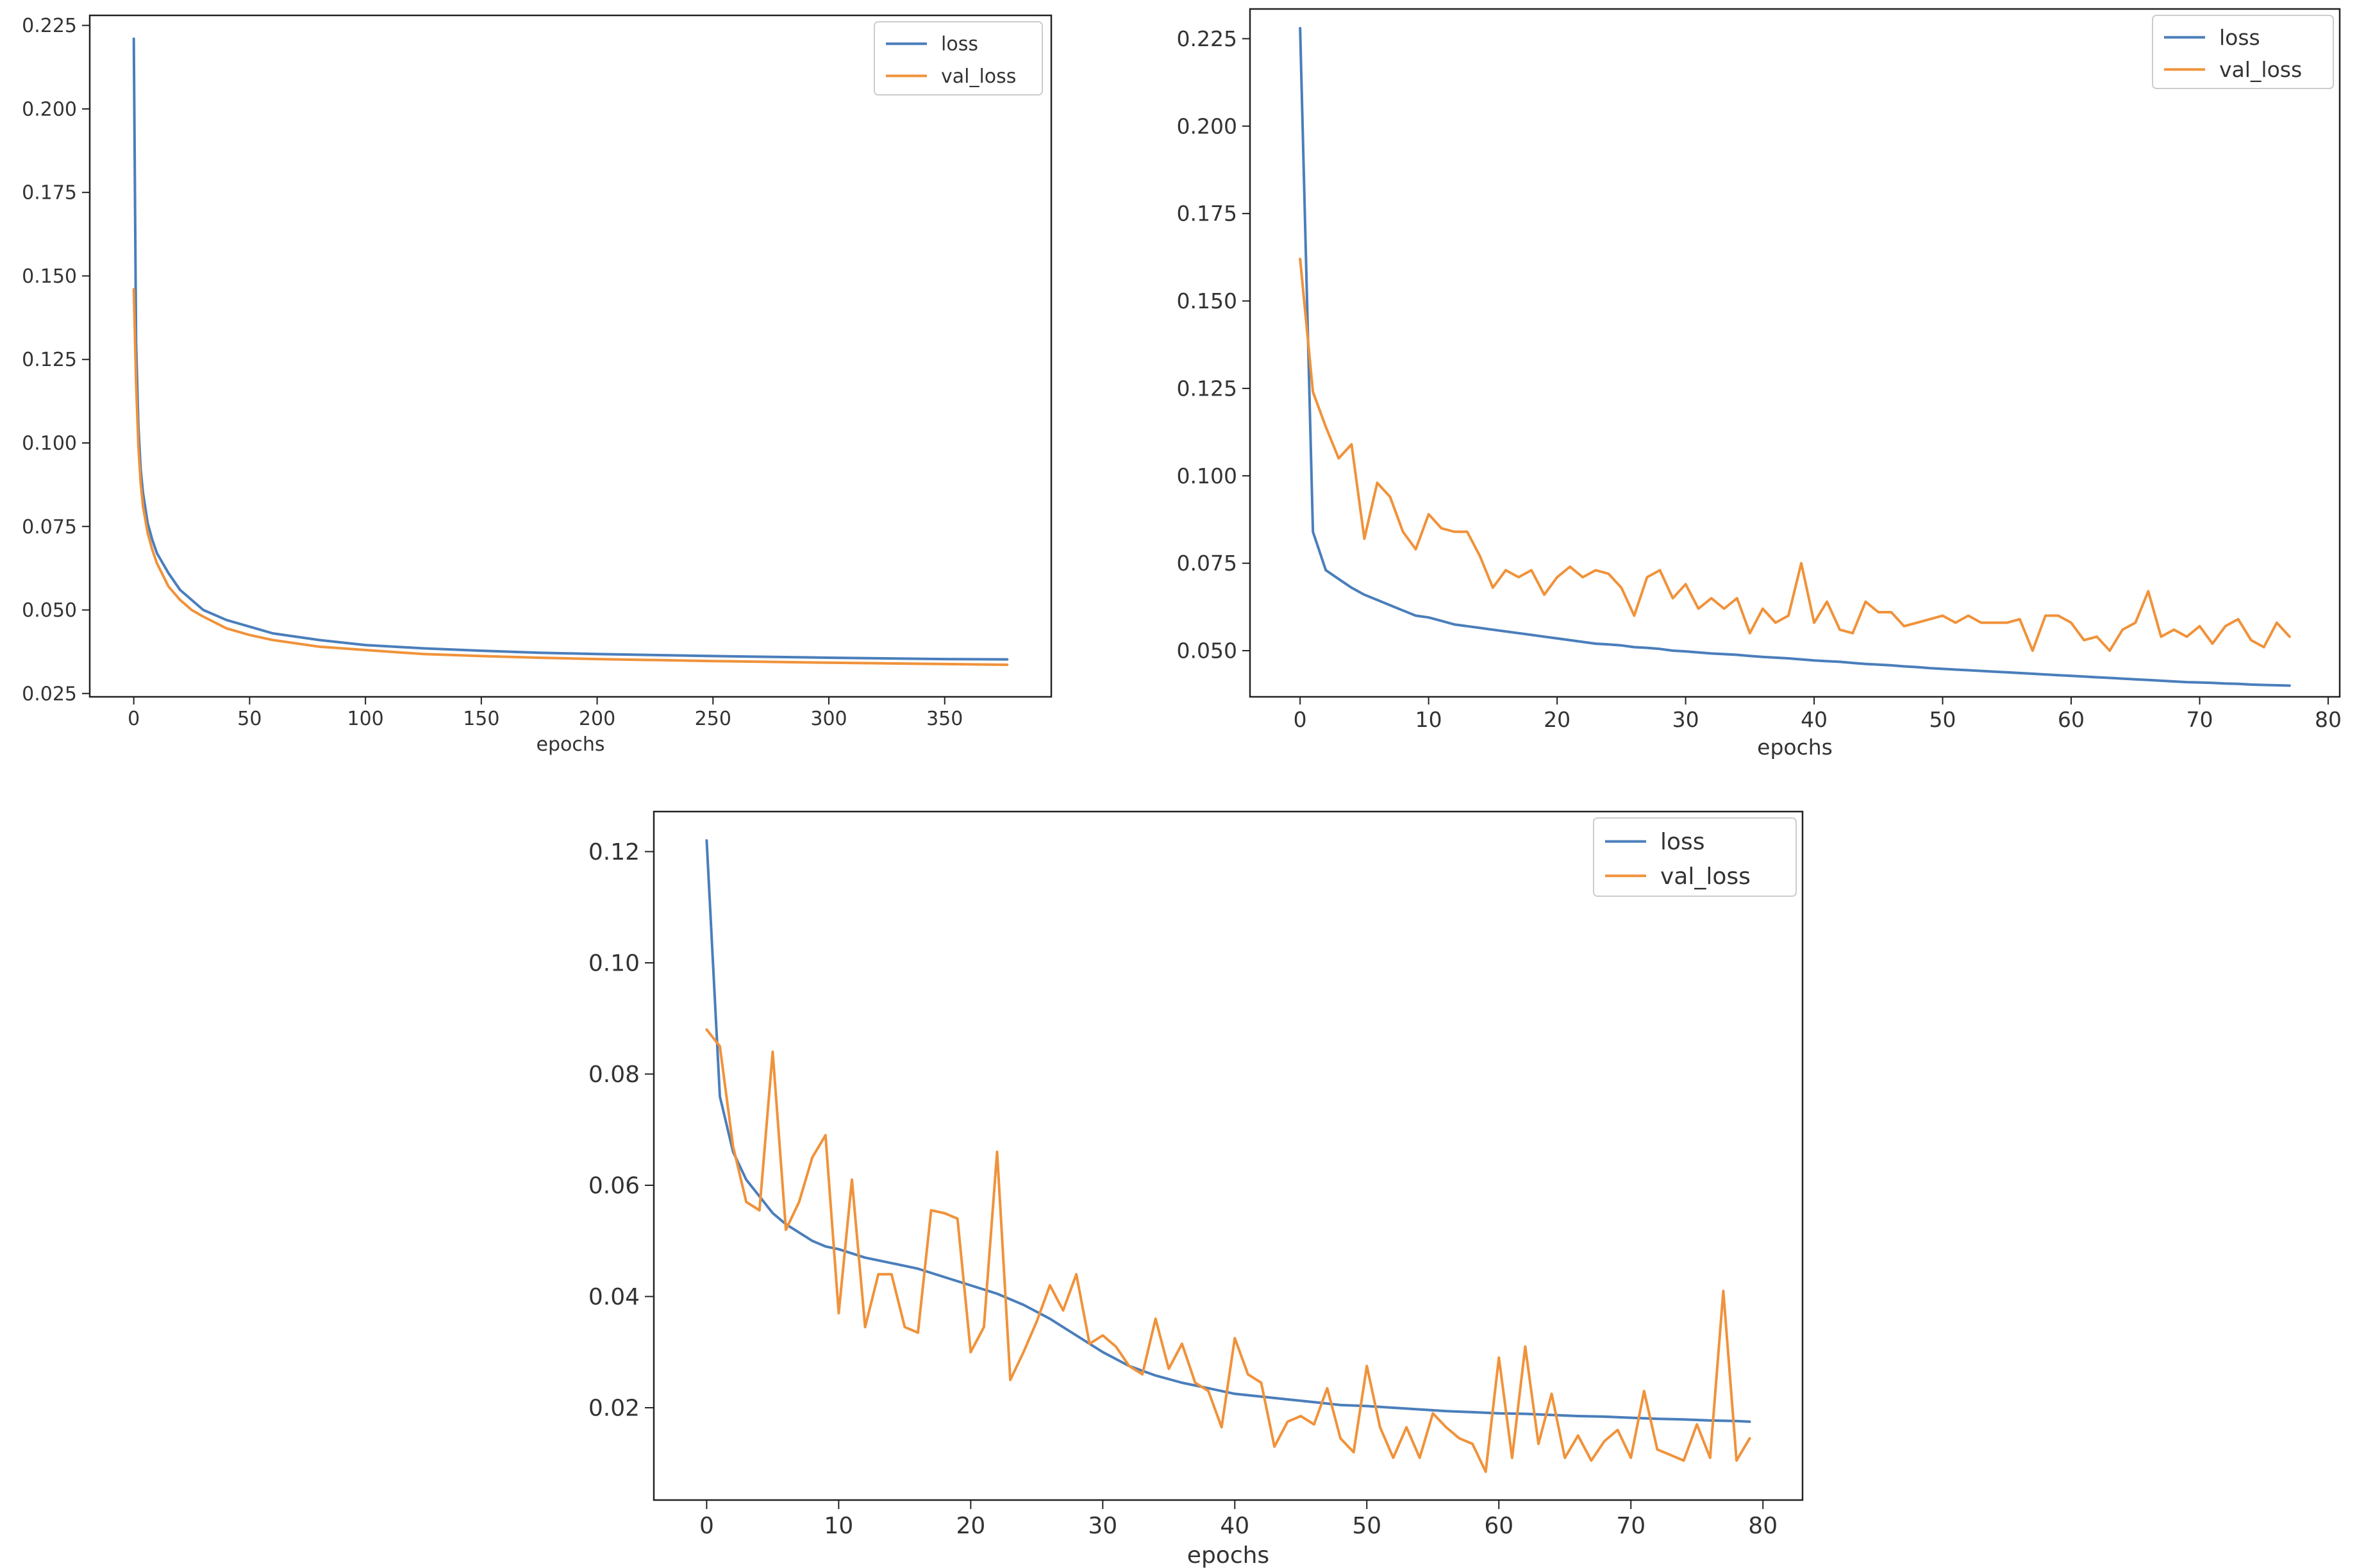 The image size is (2366, 1568). I want to click on y-tick-label: 0.02, so click(614, 1409).